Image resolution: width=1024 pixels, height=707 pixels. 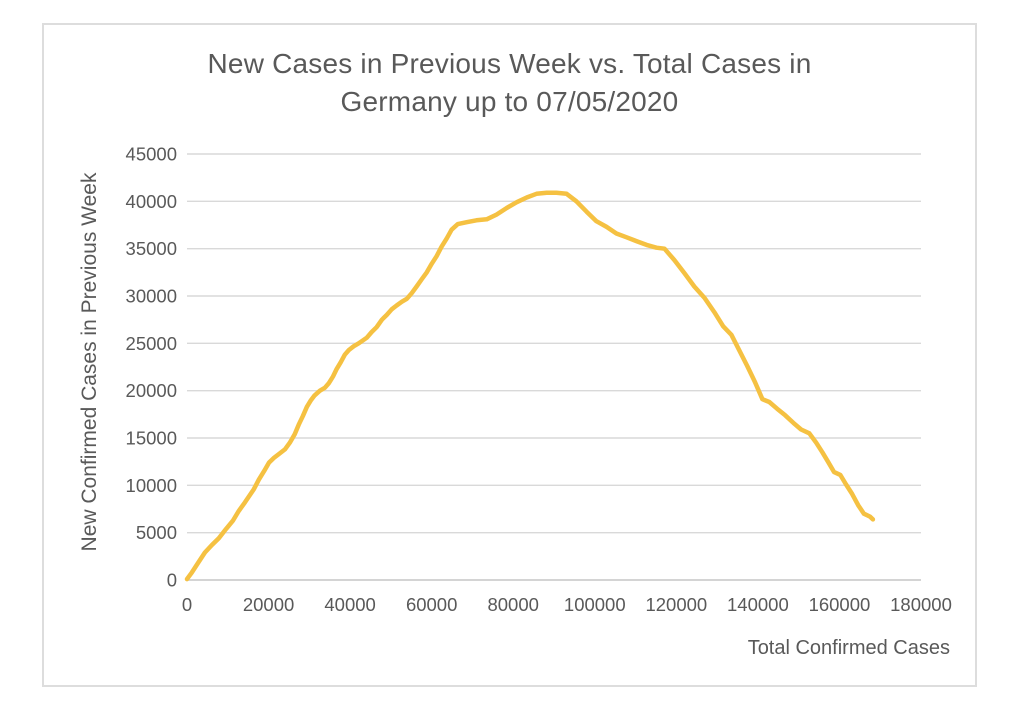 What do you see at coordinates (595, 604) in the screenshot?
I see `x-tick-label: 100000` at bounding box center [595, 604].